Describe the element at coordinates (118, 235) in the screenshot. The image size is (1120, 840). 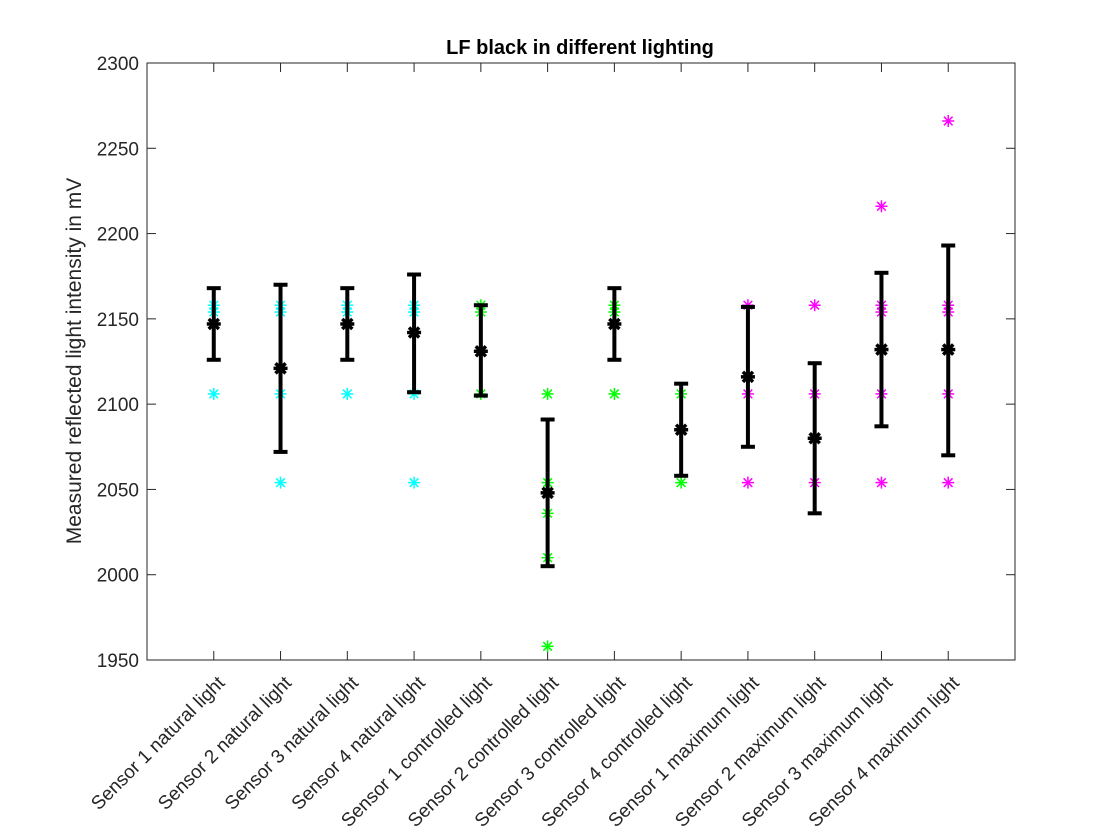
I see `y-tick-label: 2200` at that location.